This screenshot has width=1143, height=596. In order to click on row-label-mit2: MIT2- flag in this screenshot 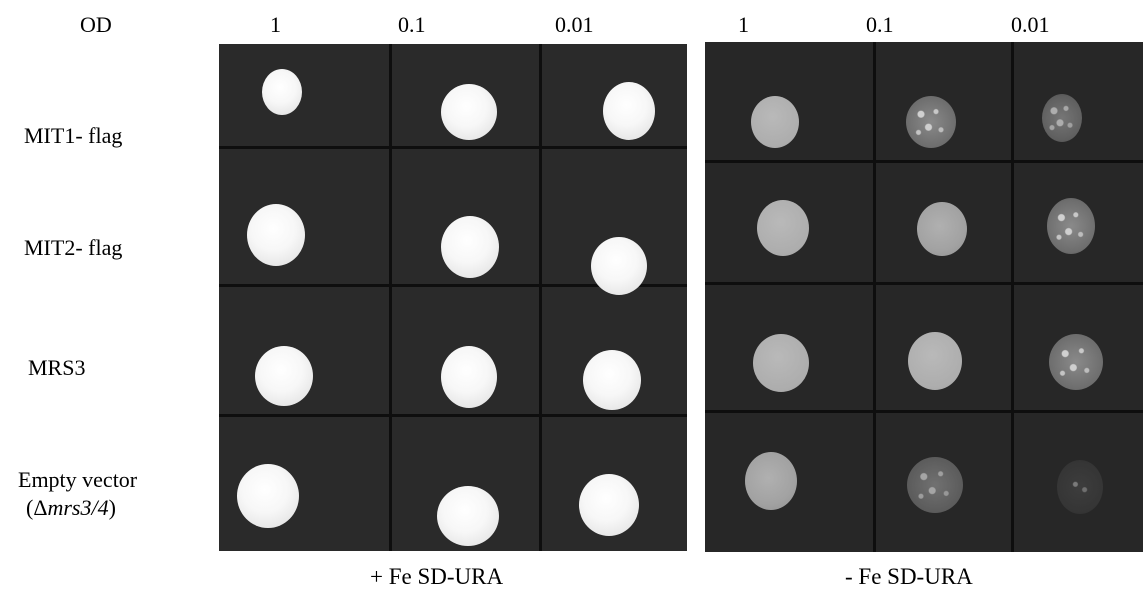, I will do `click(73, 247)`.